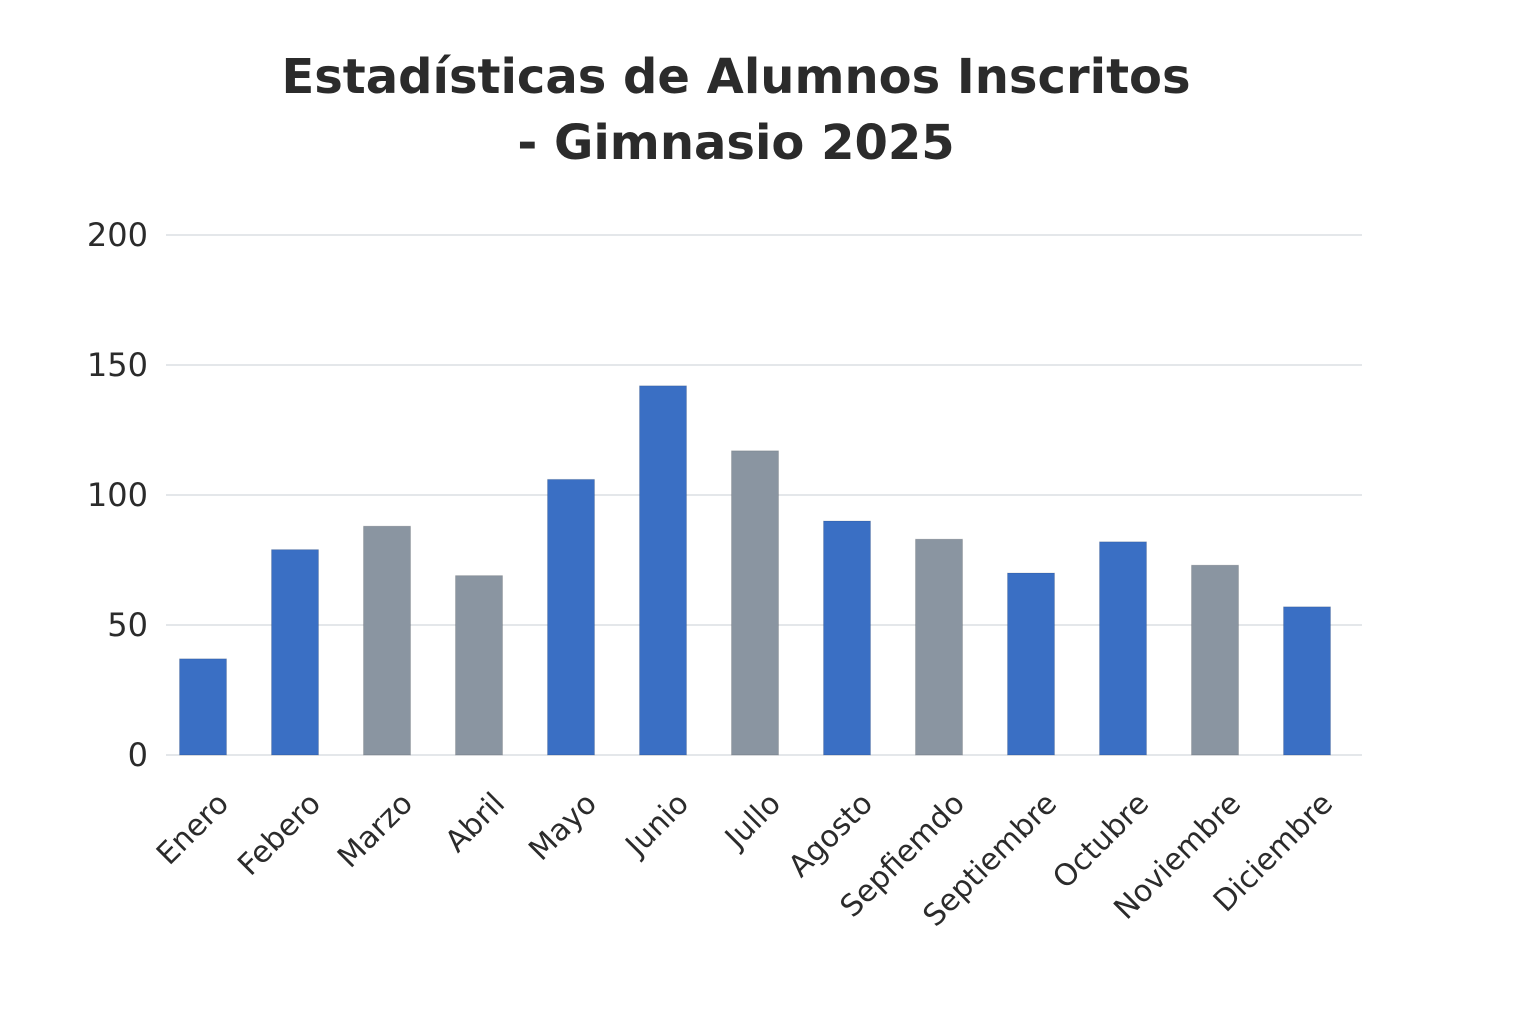 This screenshot has width=1536, height=1024. Describe the element at coordinates (847, 638) in the screenshot. I see `bar-agosto` at that location.